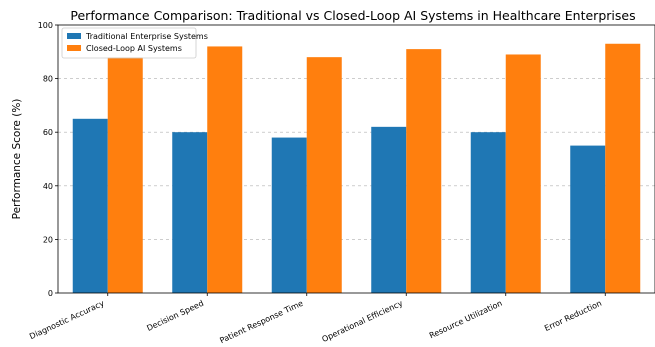 This screenshot has width=655, height=347. What do you see at coordinates (573, 316) in the screenshot?
I see `x-tick-label: Error Reduction` at bounding box center [573, 316].